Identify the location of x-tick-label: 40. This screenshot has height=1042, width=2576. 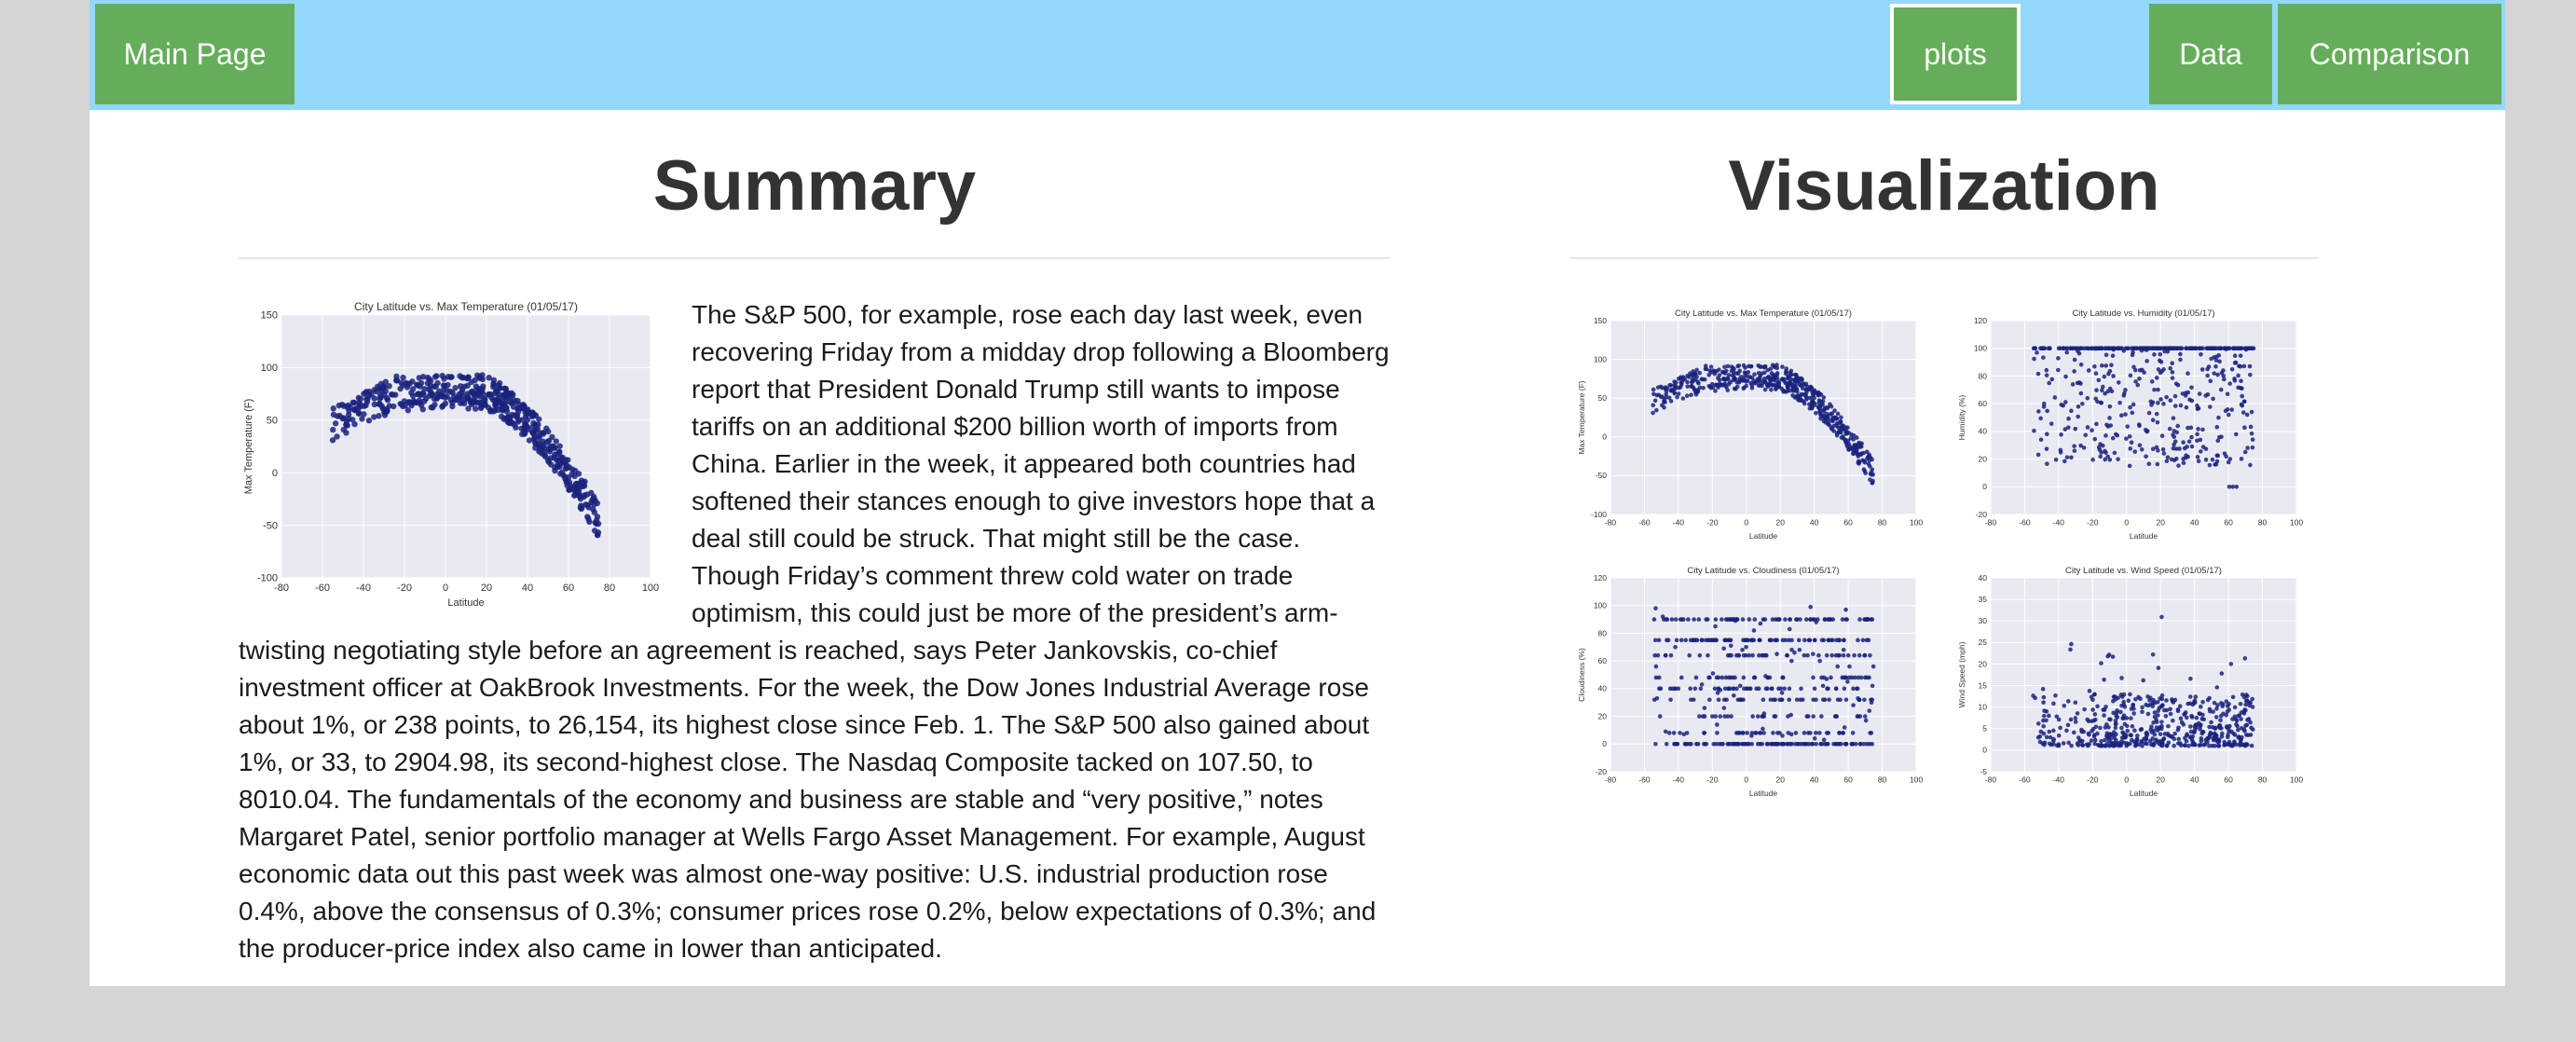
(1814, 780).